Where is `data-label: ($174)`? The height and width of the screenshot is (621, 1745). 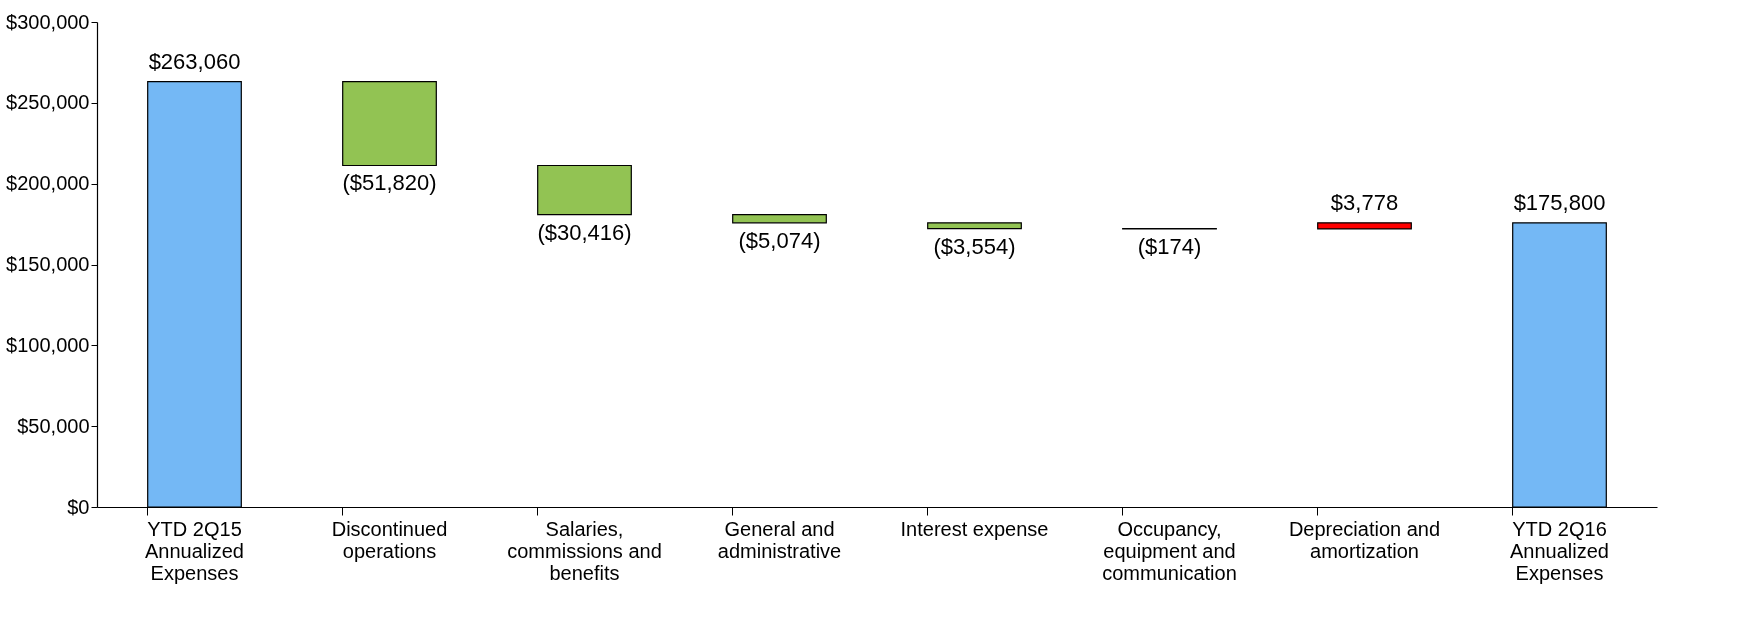
data-label: ($174) is located at coordinates (1169, 246).